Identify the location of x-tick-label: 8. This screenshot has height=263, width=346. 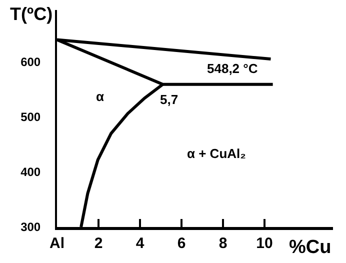
(223, 243).